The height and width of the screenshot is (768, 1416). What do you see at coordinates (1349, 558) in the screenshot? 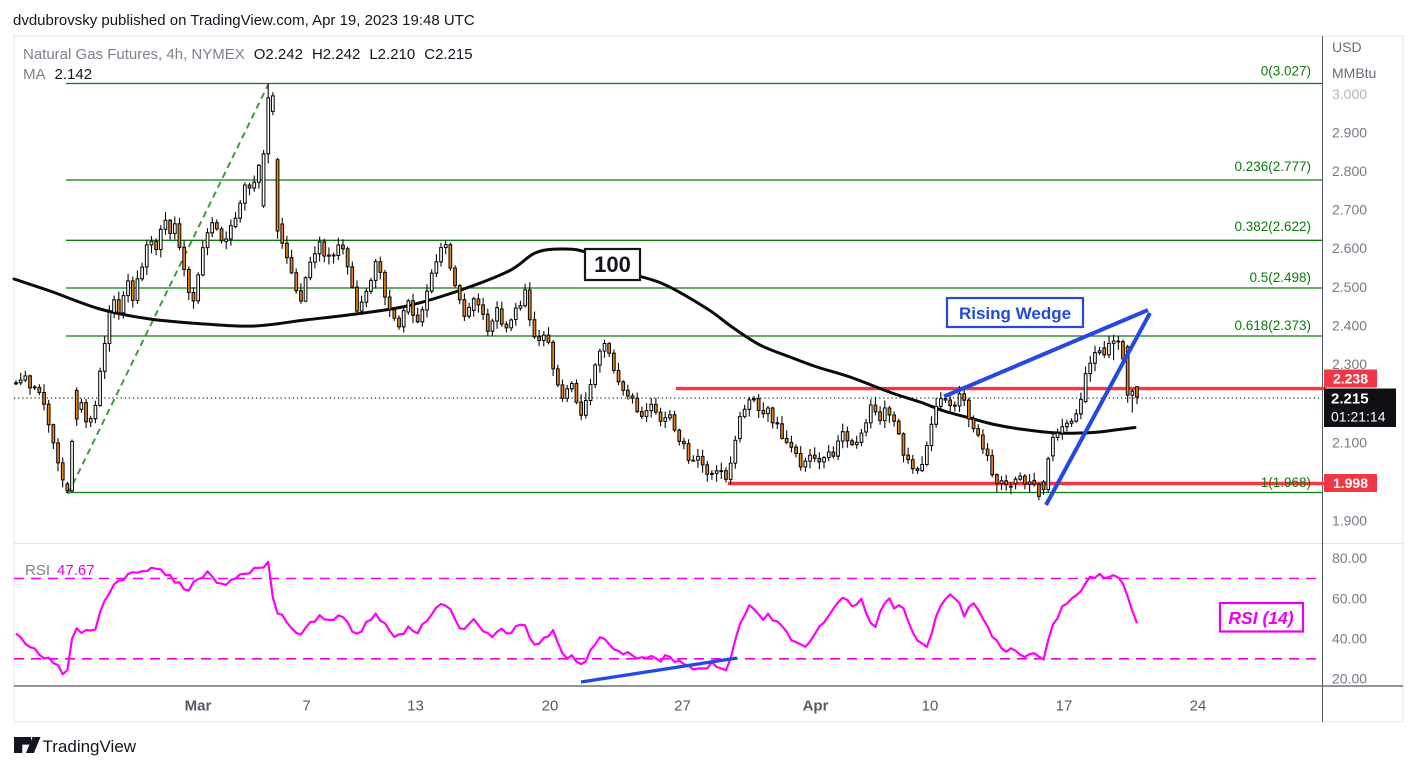
I see `svg-text: 80.00` at bounding box center [1349, 558].